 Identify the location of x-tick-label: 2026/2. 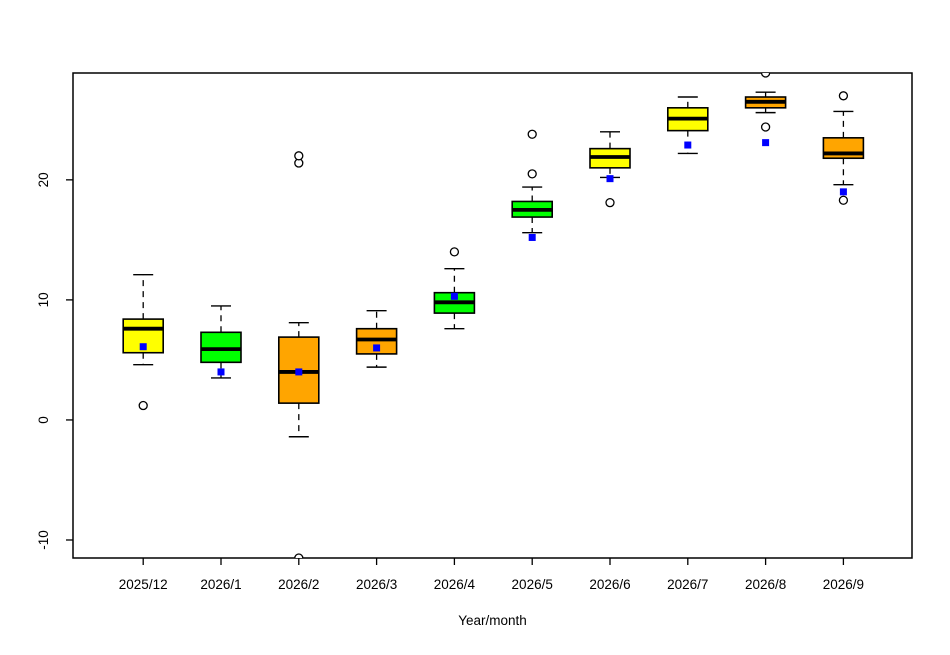
(298, 584).